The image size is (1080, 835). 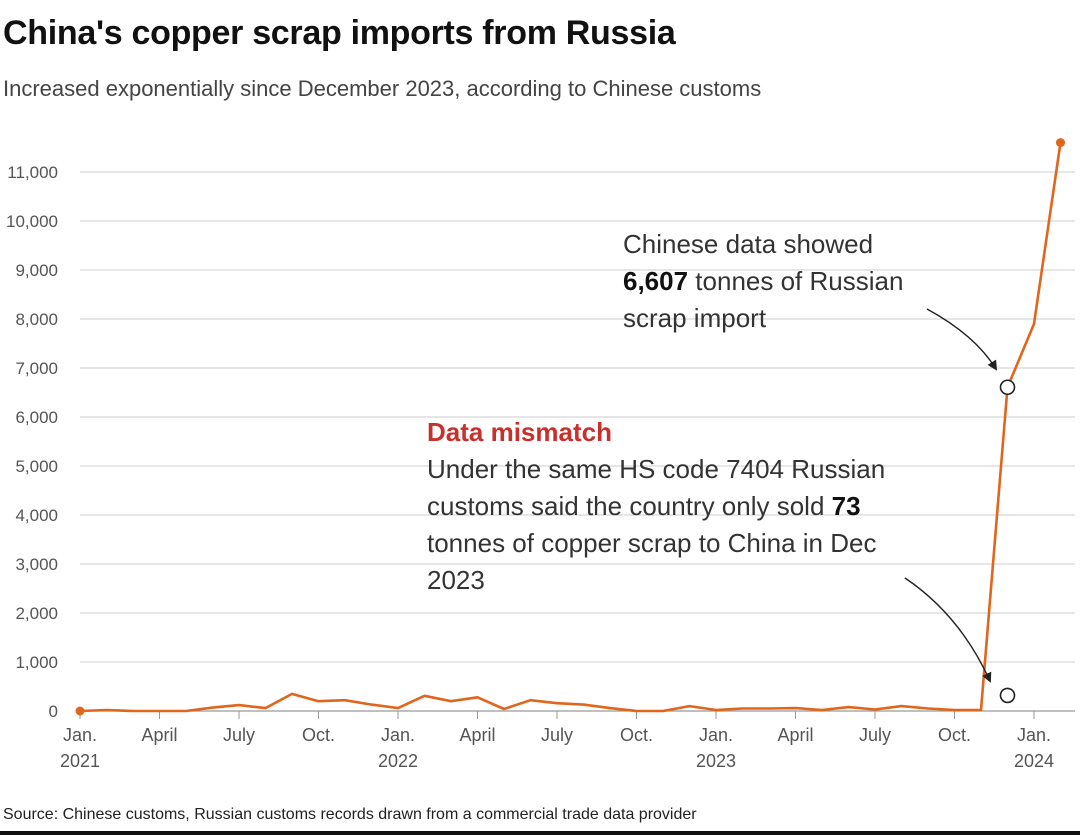 What do you see at coordinates (716, 761) in the screenshot?
I see `x-tick-year-label: 2023` at bounding box center [716, 761].